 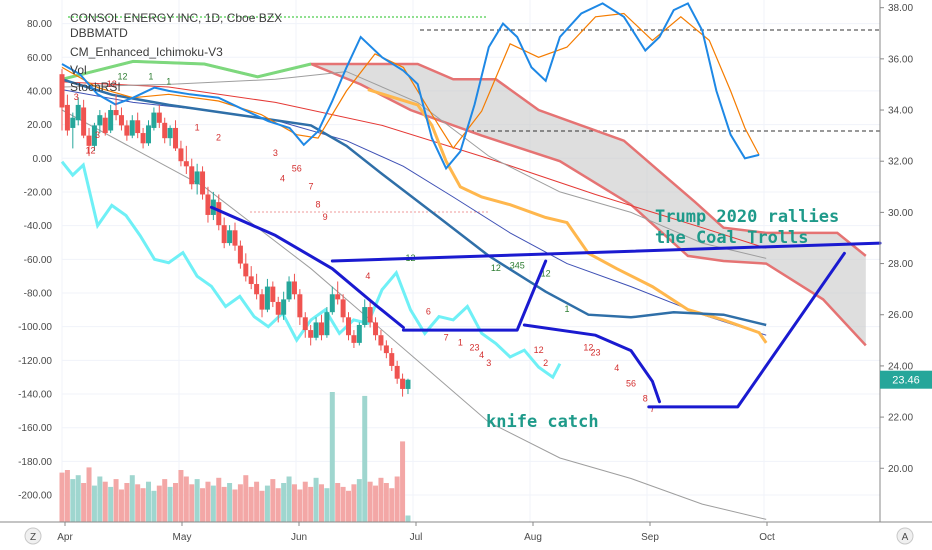 What do you see at coordinates (746, 330) in the screenshot?
I see `rally-trend-line` at bounding box center [746, 330].